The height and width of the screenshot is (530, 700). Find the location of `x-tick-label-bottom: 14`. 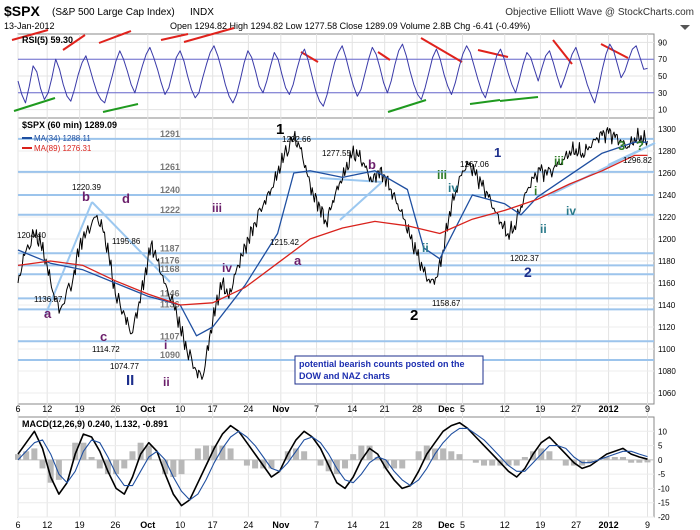

x-tick-label-bottom: 14 is located at coordinates (352, 525).